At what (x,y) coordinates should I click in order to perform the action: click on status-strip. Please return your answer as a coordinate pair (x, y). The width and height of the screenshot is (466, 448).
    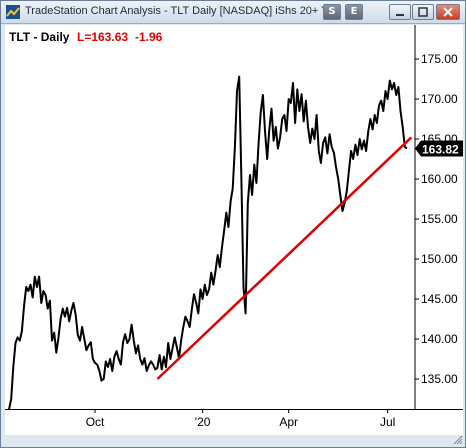
    Looking at the image, I should click on (234, 441).